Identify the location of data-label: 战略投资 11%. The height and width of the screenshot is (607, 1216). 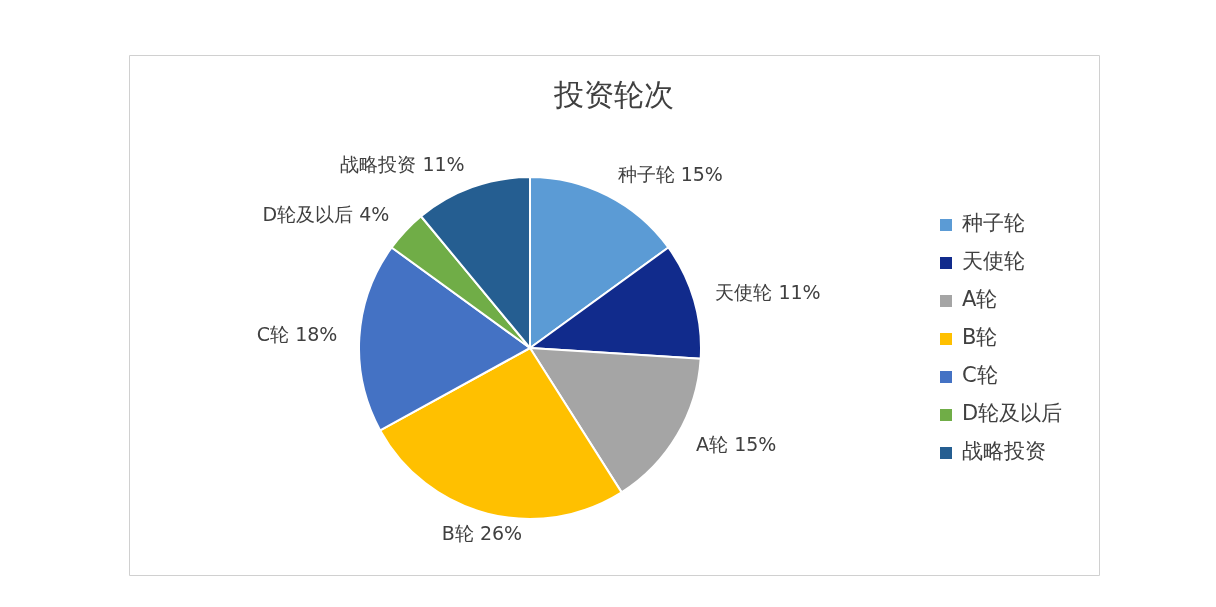
(402, 164).